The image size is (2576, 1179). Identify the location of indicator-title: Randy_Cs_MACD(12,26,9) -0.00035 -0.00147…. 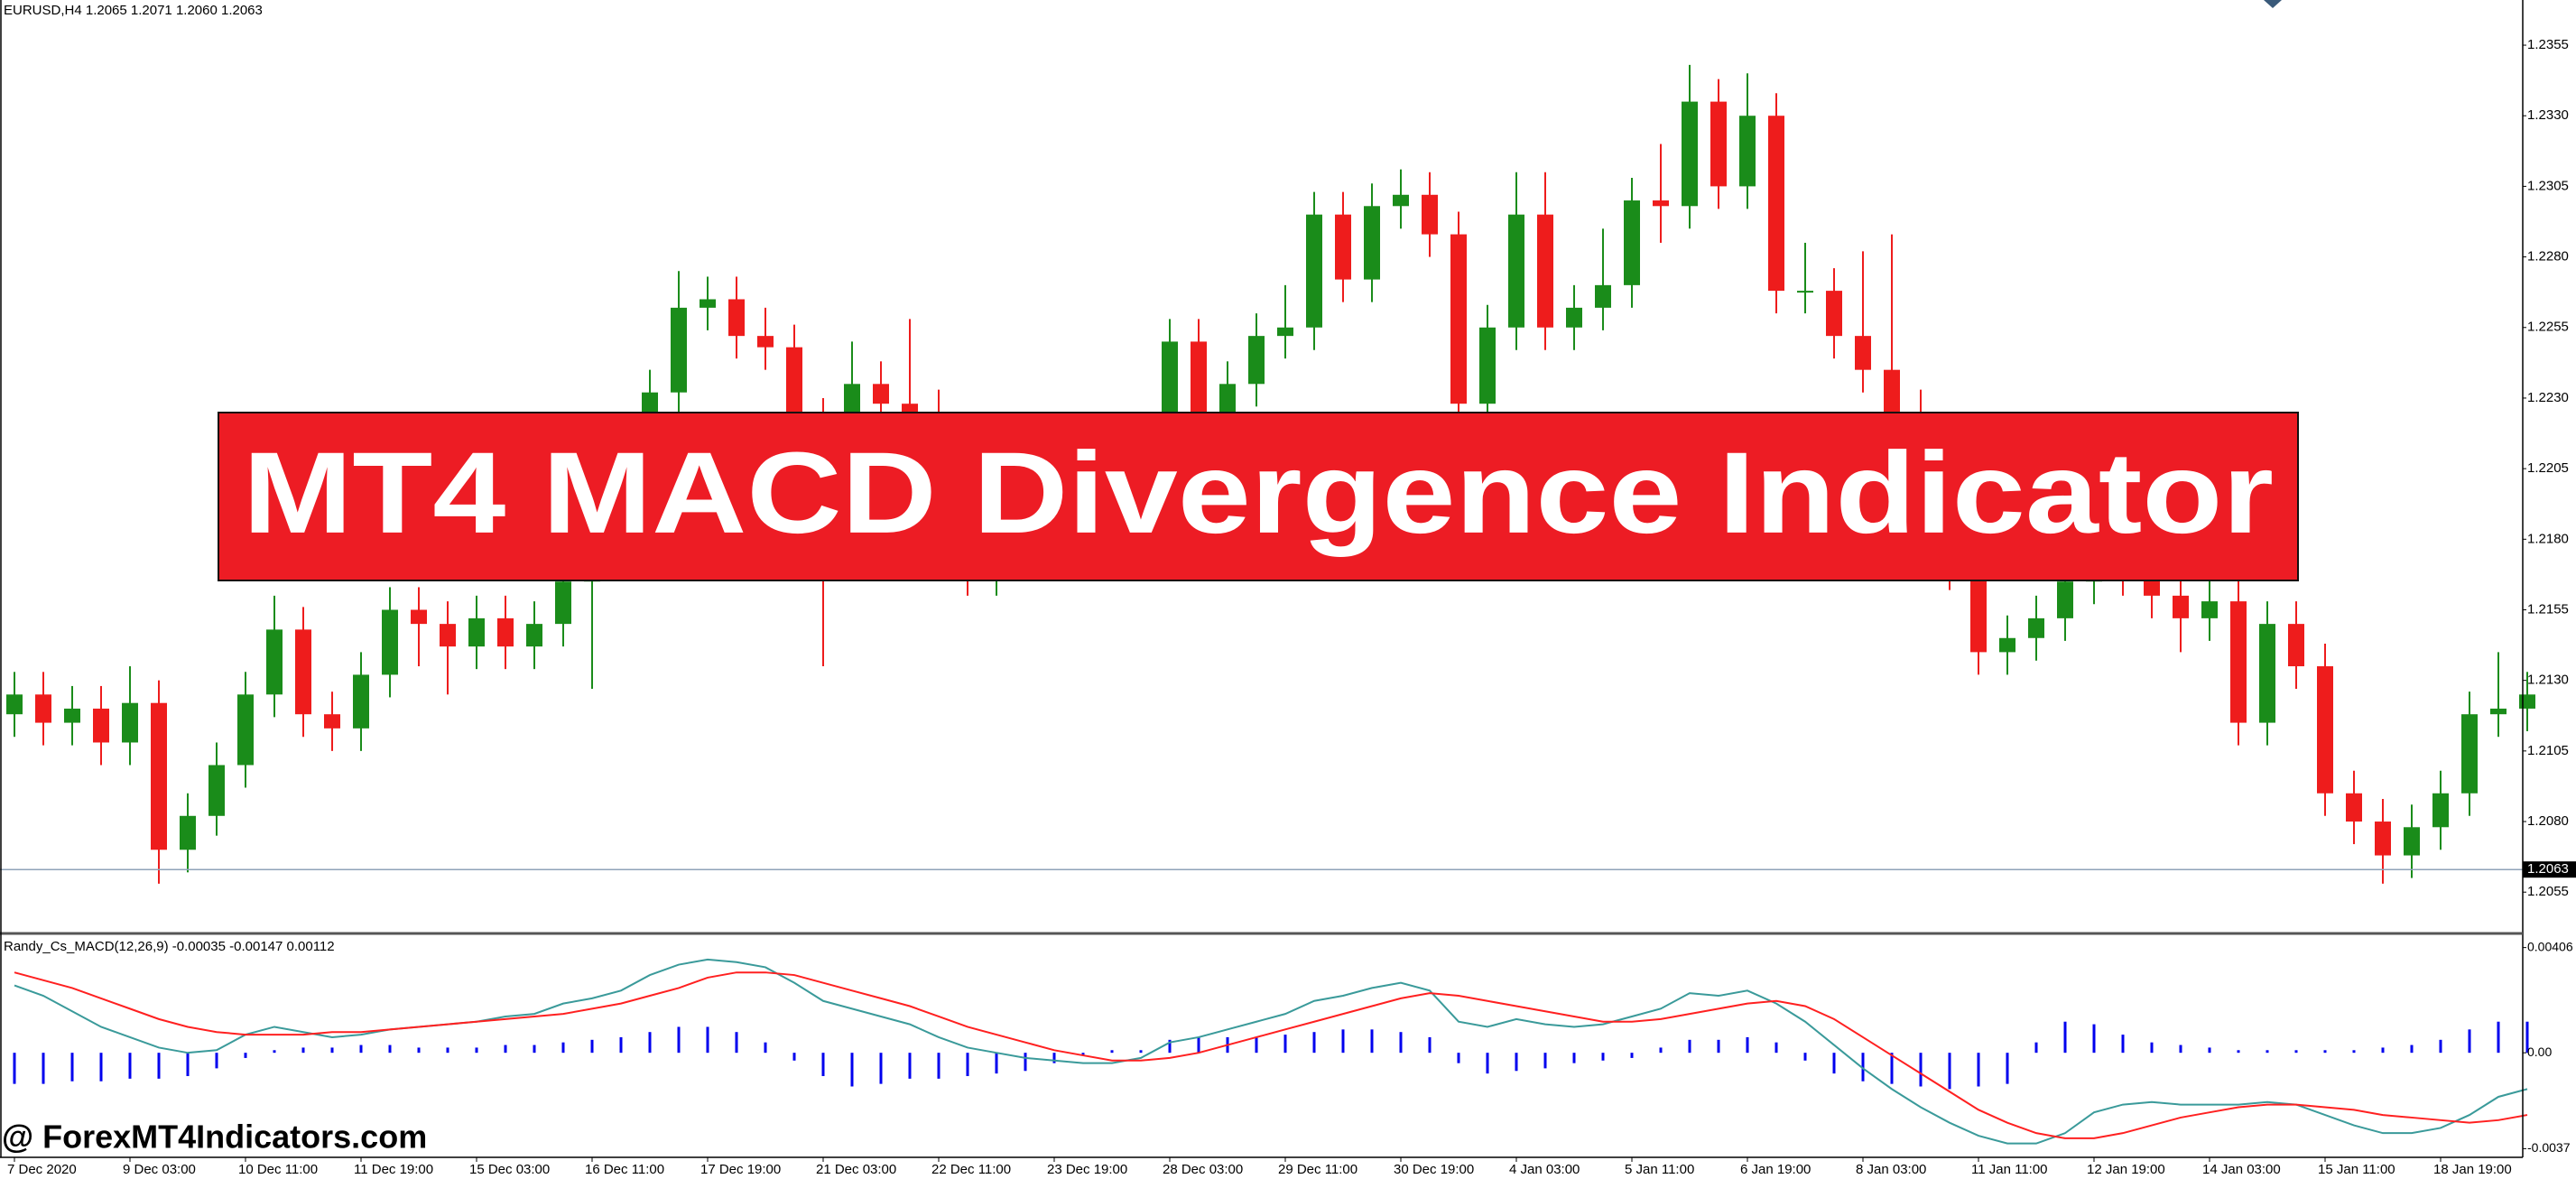
(170, 946).